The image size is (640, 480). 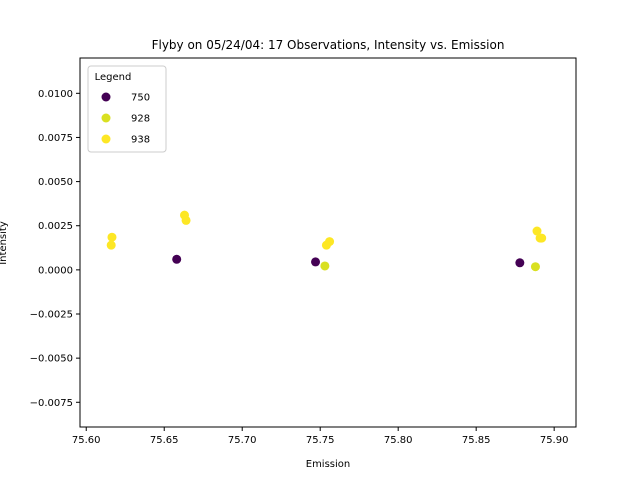 I want to click on x-tick-label: 75.70, so click(x=242, y=440).